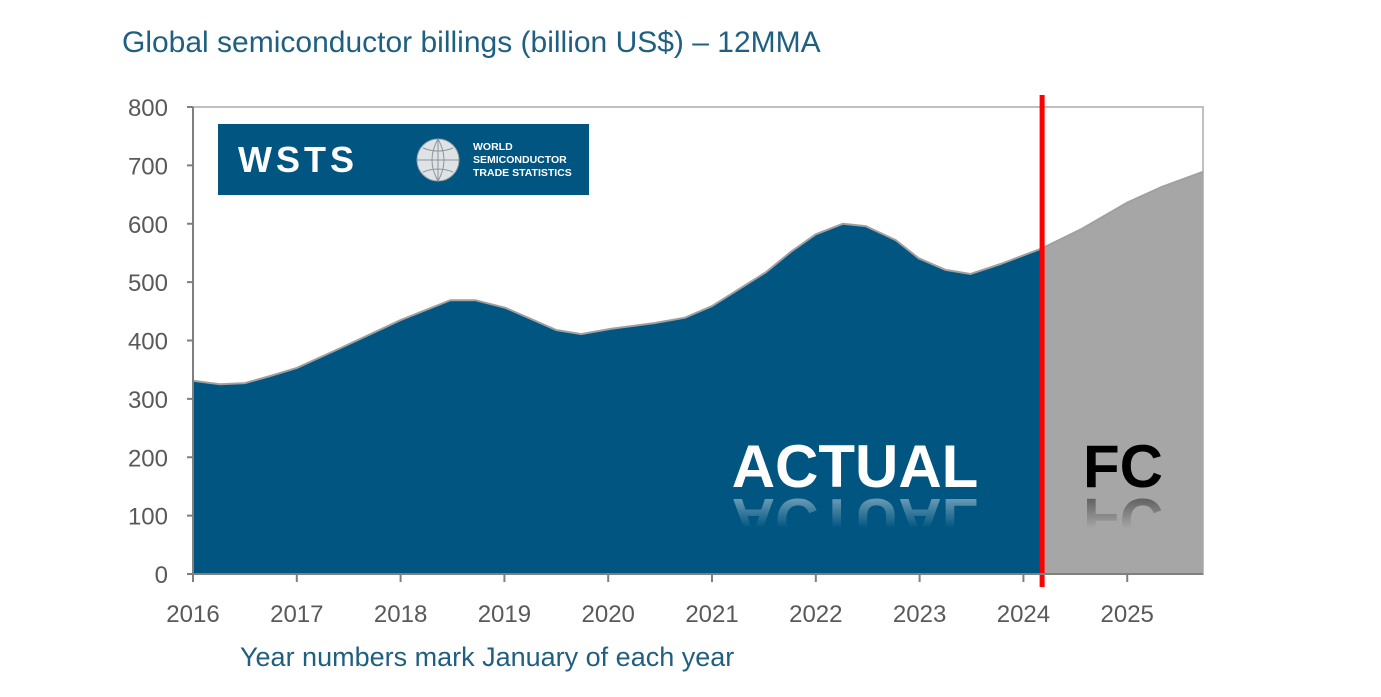 The image size is (1381, 697). Describe the element at coordinates (148, 166) in the screenshot. I see `y-tick-label: 700` at that location.